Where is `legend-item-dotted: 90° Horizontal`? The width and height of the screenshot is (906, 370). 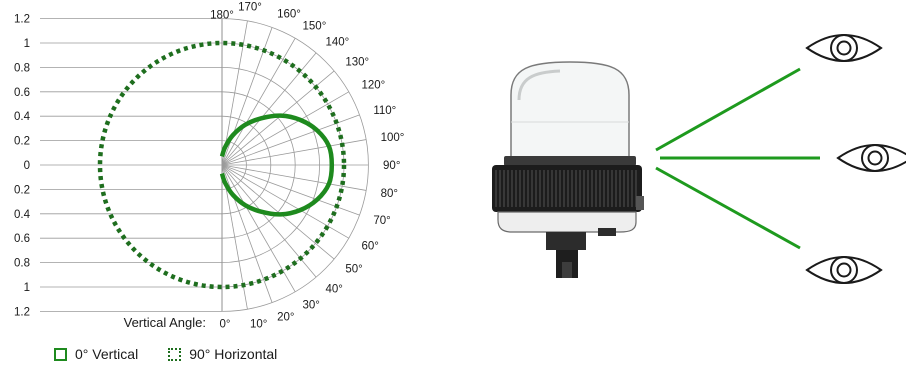 legend-item-dotted: 90° Horizontal is located at coordinates (222, 354).